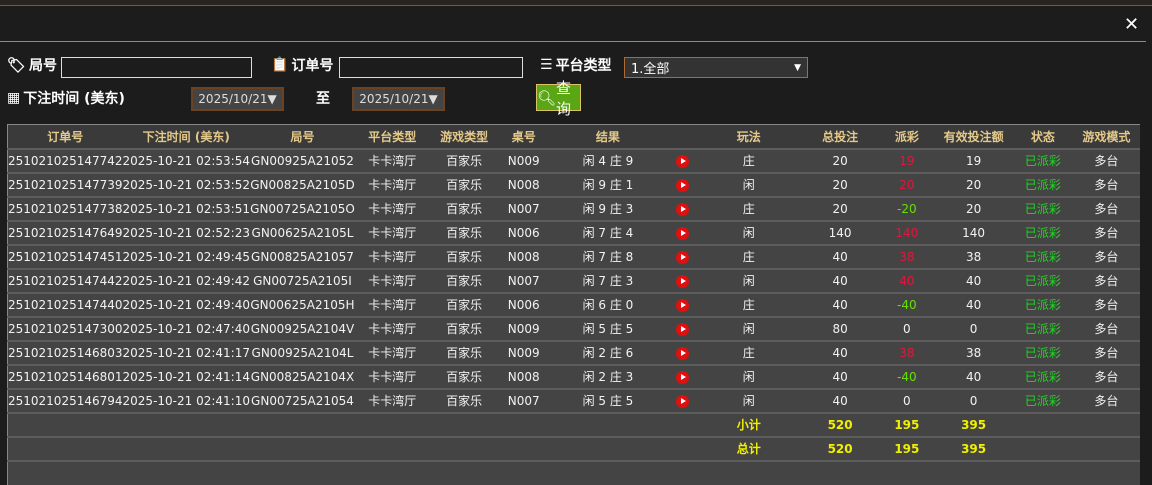  I want to click on table-cell: 2025-10-21 02:49:40, so click(186, 304).